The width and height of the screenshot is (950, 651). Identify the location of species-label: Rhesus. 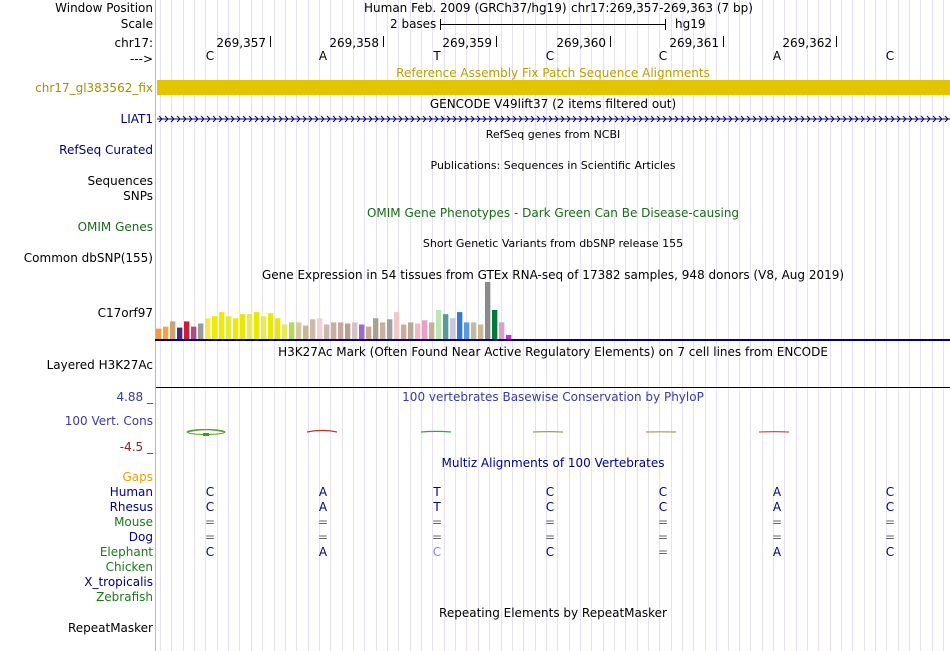
(131, 507).